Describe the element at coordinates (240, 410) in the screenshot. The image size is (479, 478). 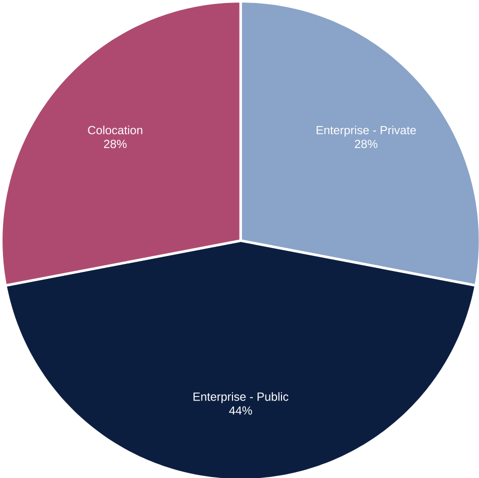
I see `data-label: 44%` at that location.